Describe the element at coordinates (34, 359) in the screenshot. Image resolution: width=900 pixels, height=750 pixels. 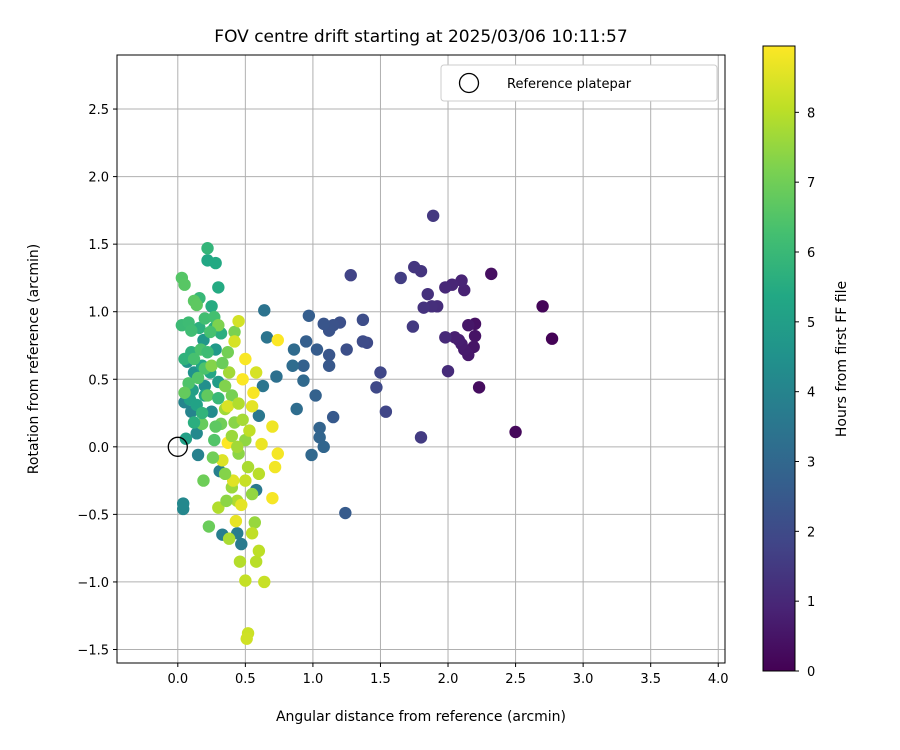
I see `y-axis-label: Rotation from reference (arcmin)` at that location.